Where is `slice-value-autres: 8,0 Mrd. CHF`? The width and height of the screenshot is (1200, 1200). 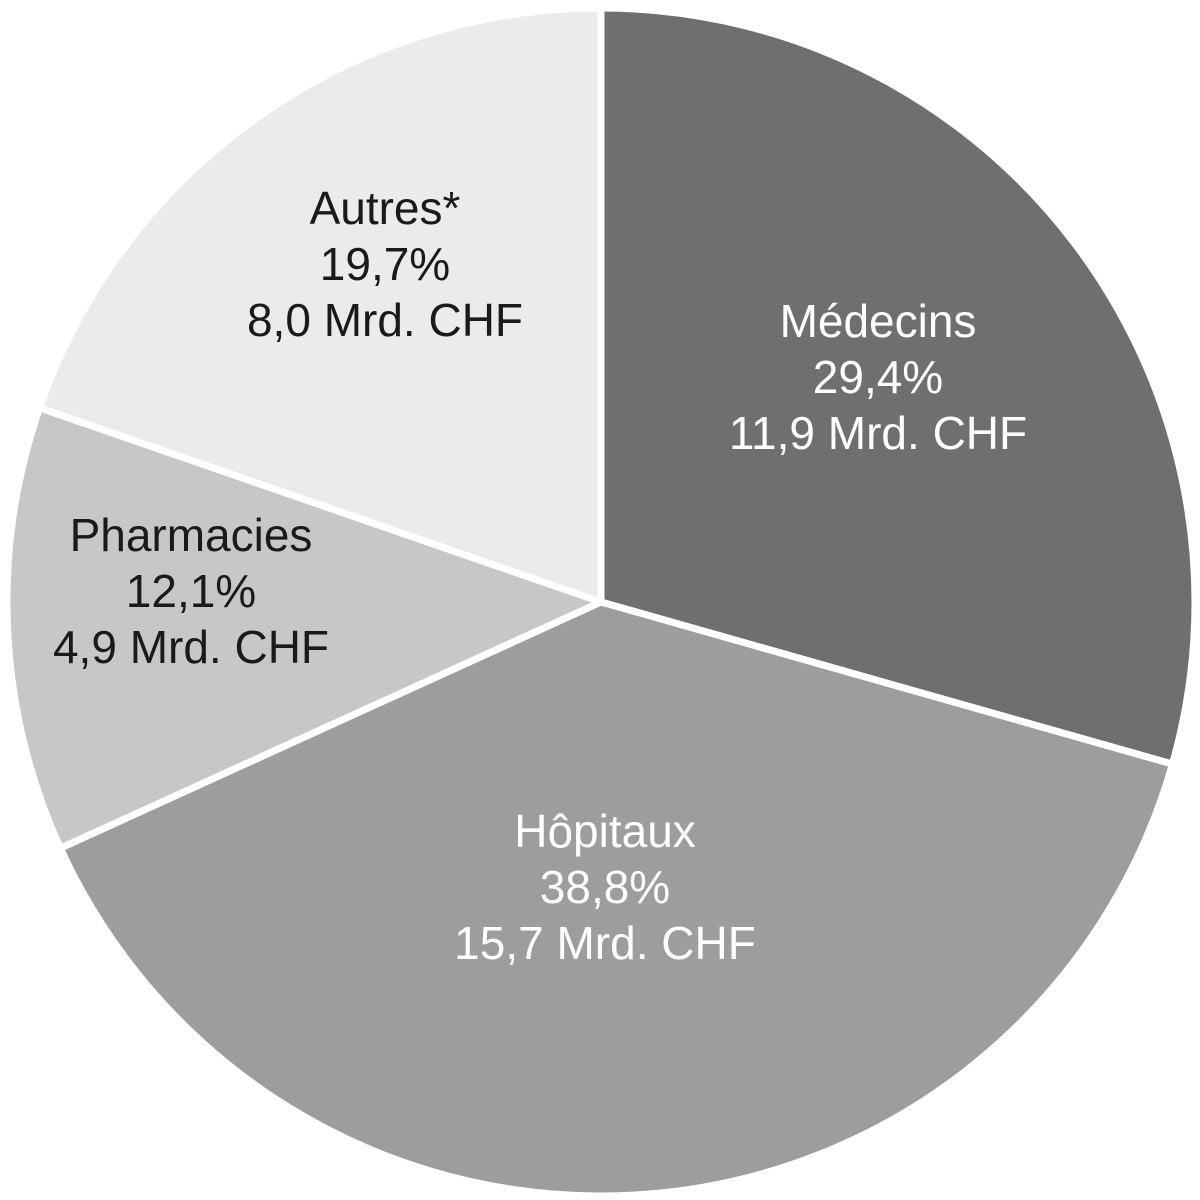 slice-value-autres: 8,0 Mrd. CHF is located at coordinates (385, 320).